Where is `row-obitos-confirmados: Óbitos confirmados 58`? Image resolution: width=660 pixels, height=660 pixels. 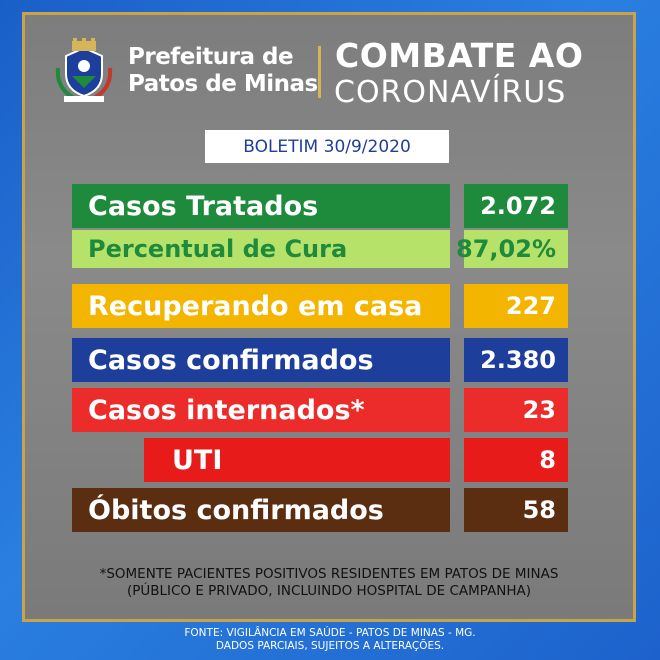 row-obitos-confirmados: Óbitos confirmados 58 is located at coordinates (320, 510).